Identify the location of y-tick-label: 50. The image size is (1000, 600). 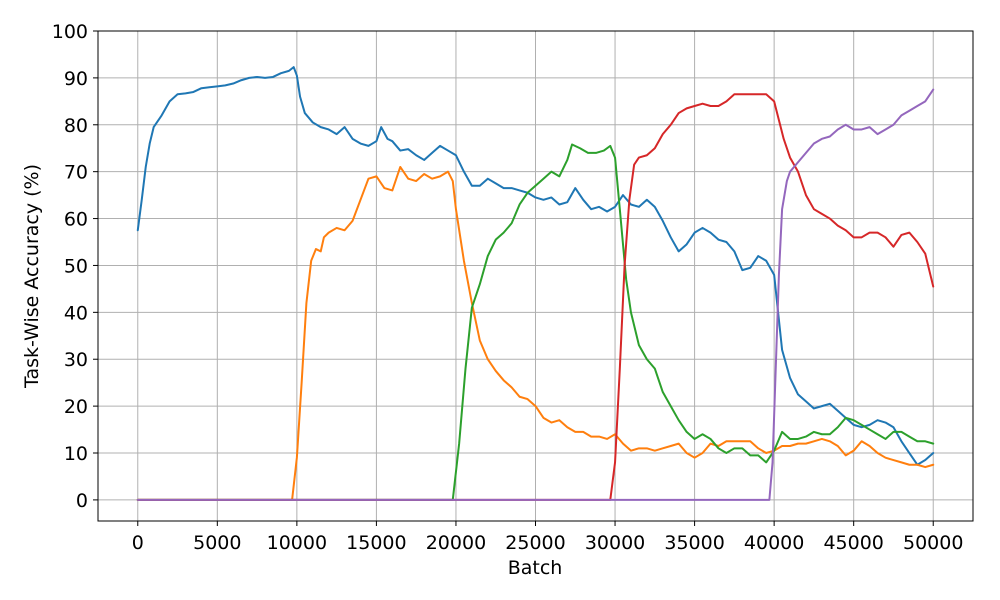
(76, 266).